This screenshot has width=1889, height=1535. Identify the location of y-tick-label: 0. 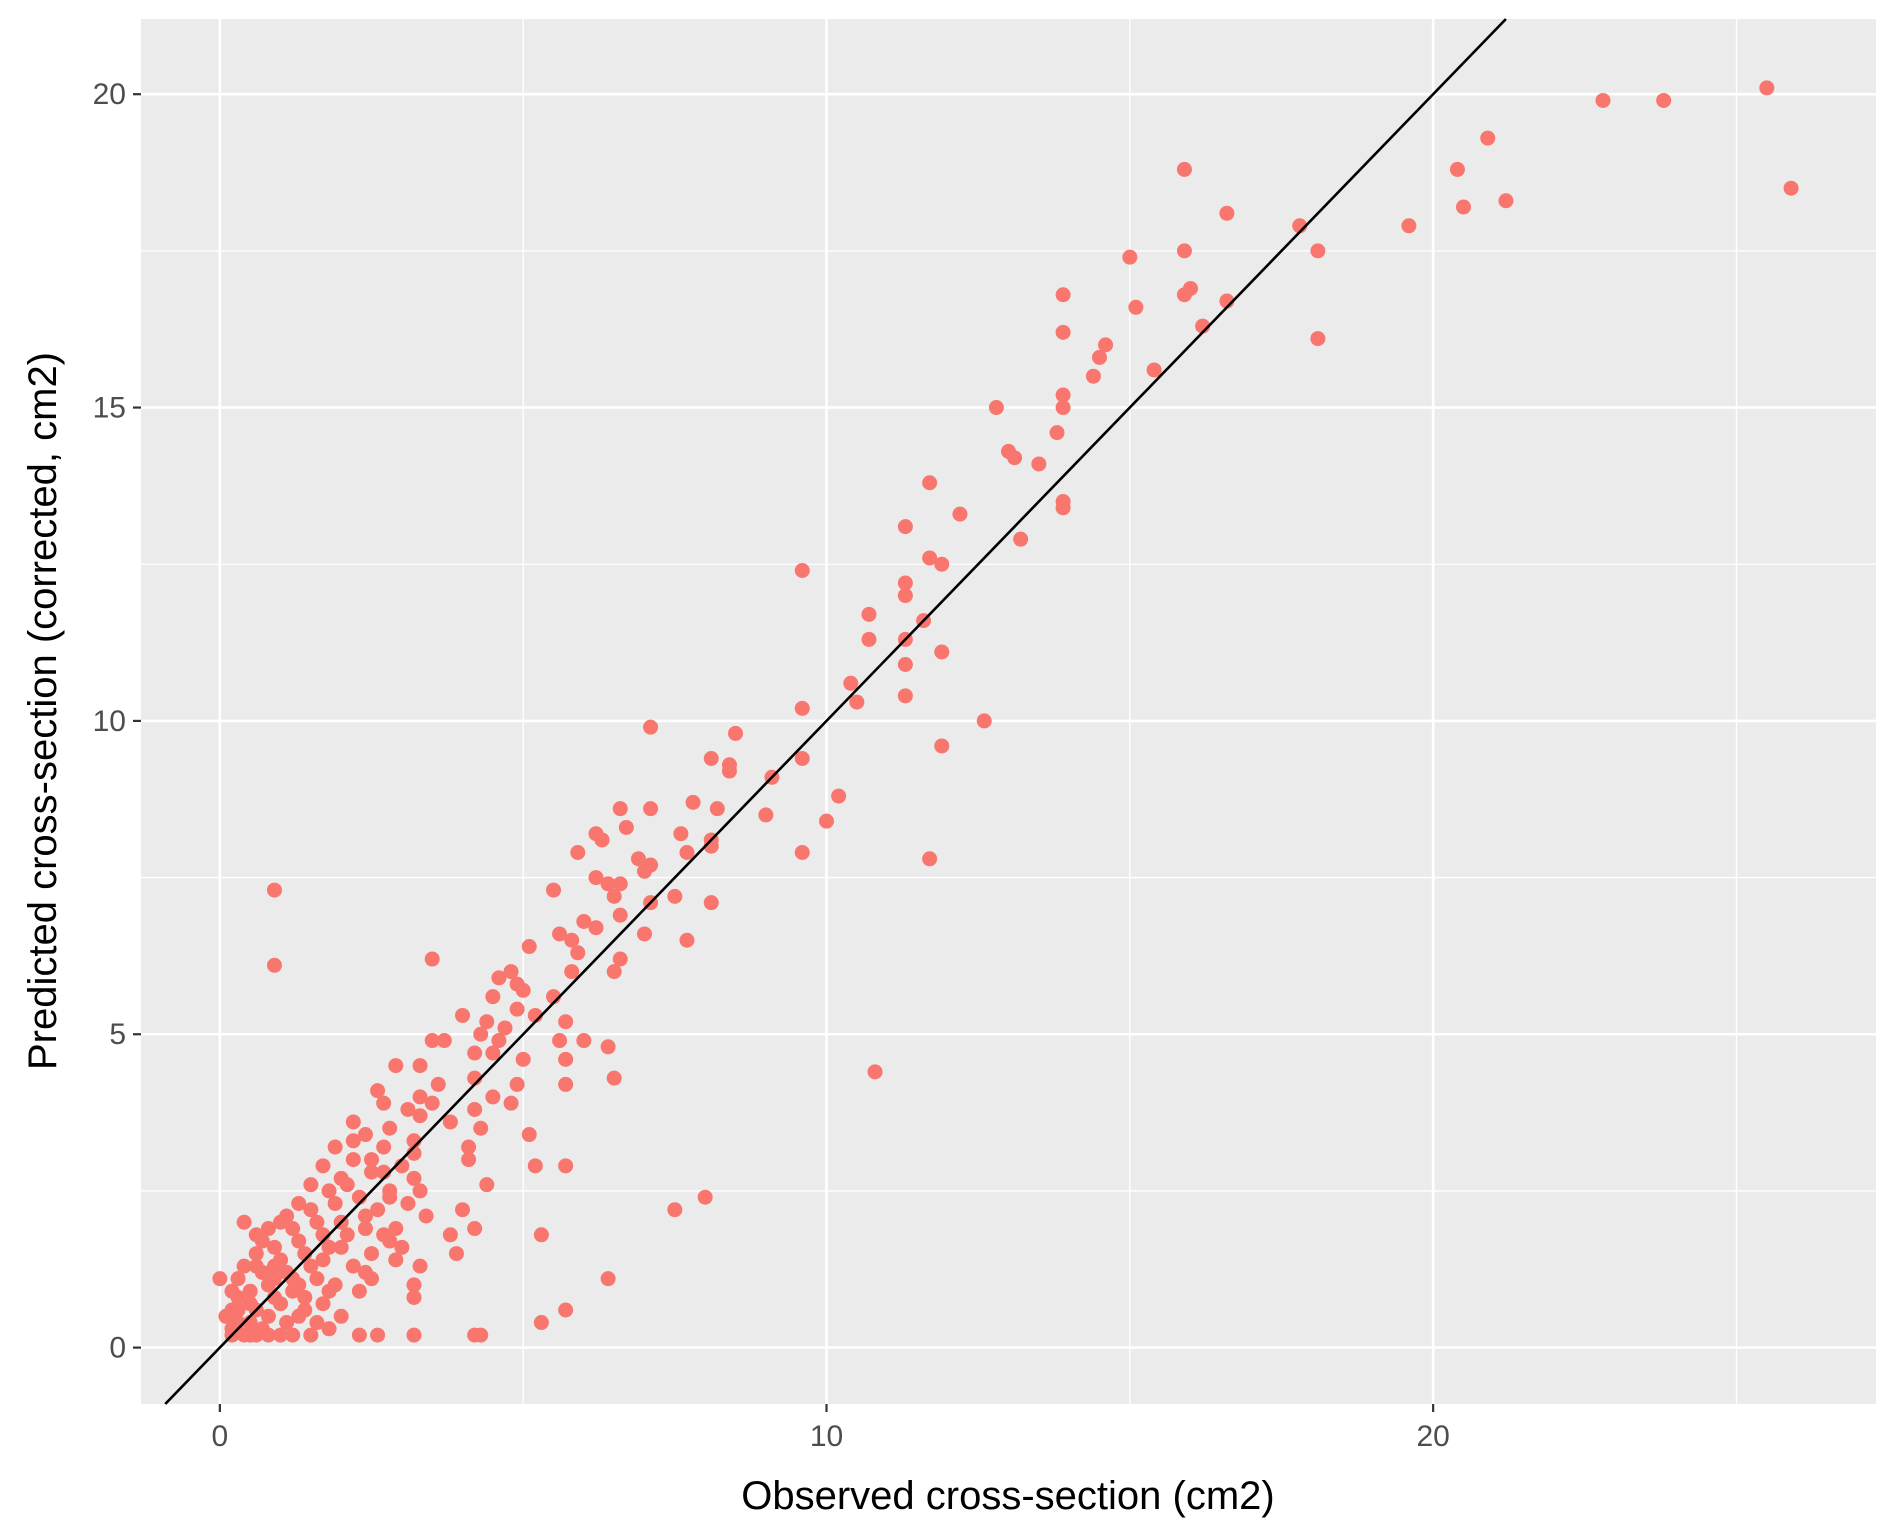
(117, 1348).